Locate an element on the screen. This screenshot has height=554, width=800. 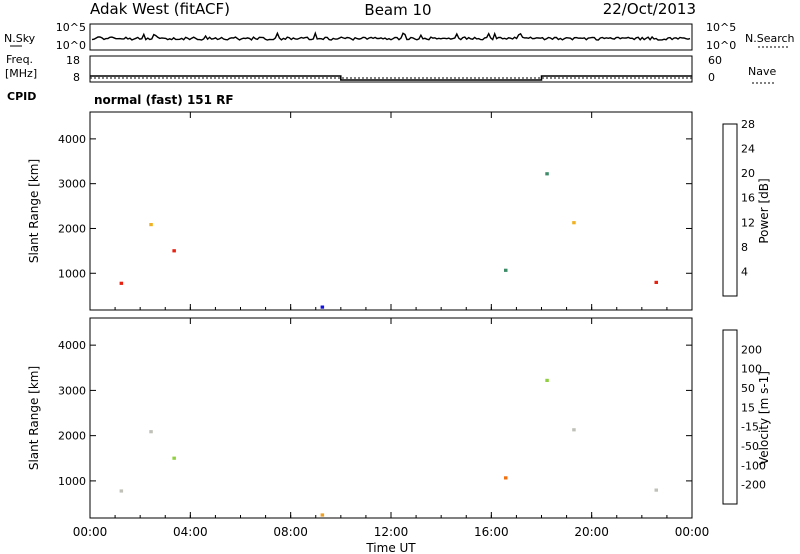
cpid-label: CPID is located at coordinates (21, 96).